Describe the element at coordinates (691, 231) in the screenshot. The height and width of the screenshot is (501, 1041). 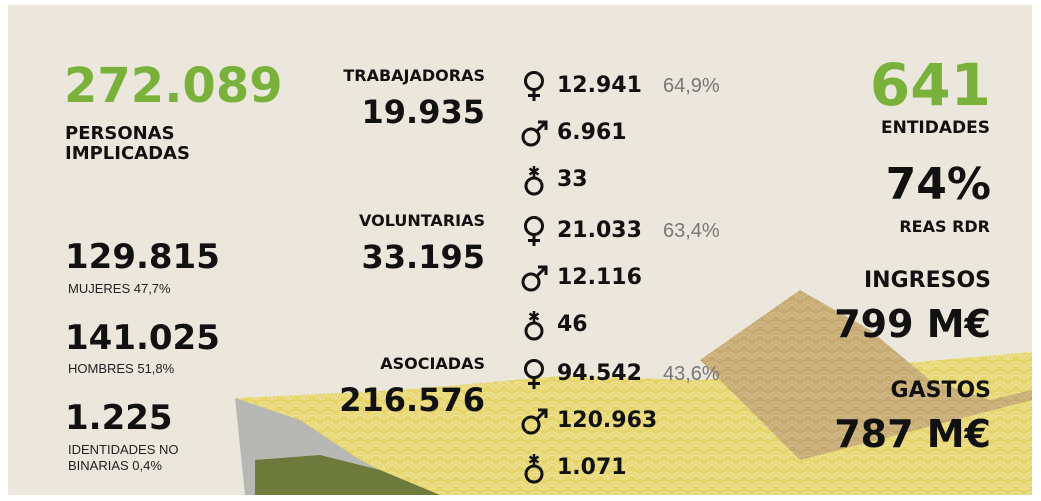
I see `women-pct: 63,4%` at that location.